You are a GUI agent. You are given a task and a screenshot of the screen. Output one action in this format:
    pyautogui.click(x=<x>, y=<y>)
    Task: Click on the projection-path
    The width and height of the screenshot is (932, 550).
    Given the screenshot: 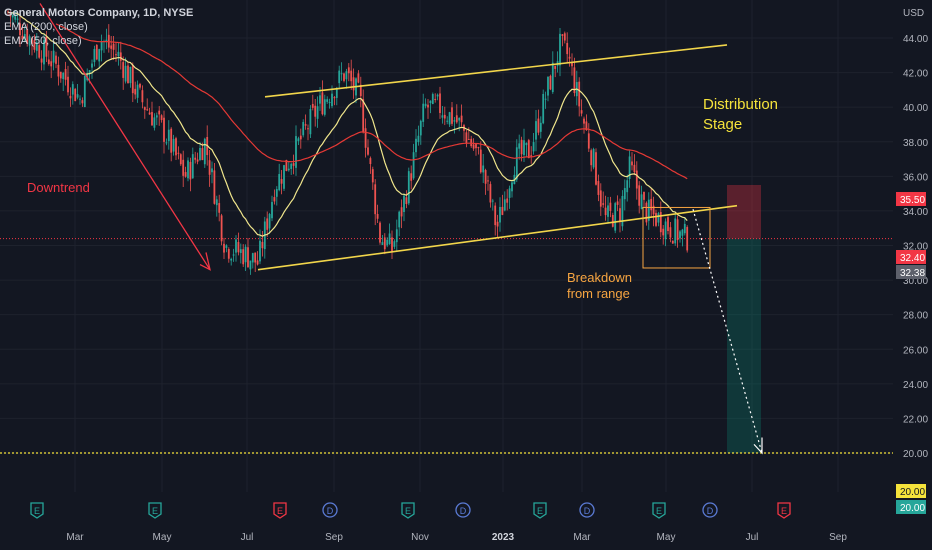 What is the action you would take?
    pyautogui.click(x=727, y=331)
    